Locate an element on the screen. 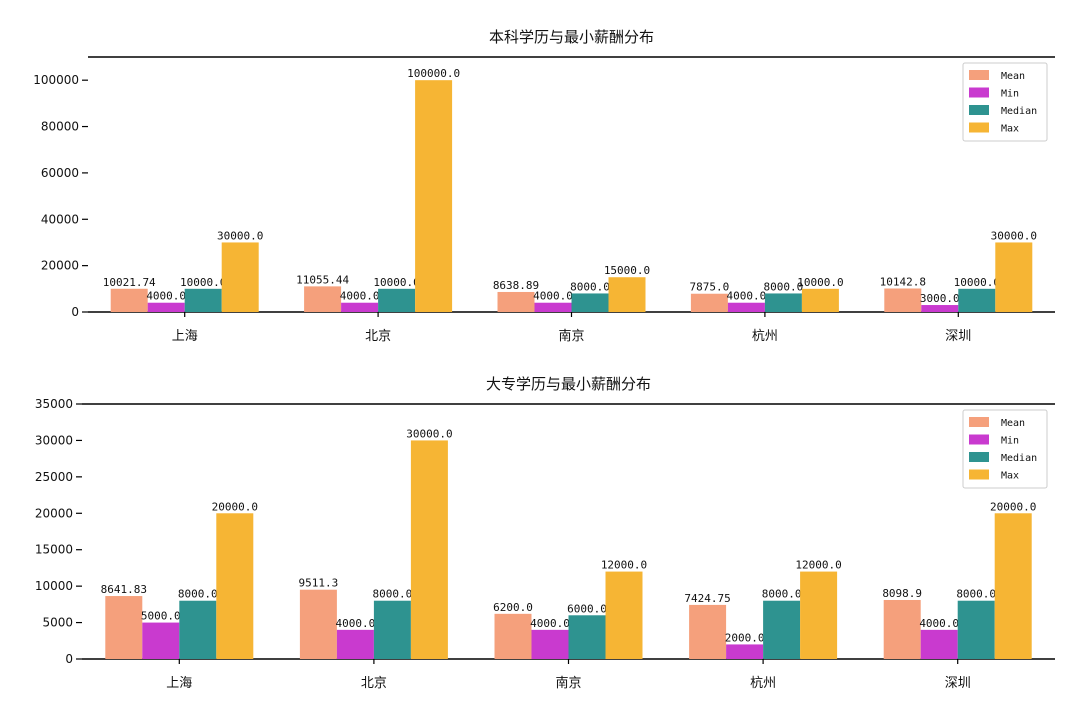 The width and height of the screenshot is (1080, 720). chart2-category-label: 北京 is located at coordinates (374, 683).